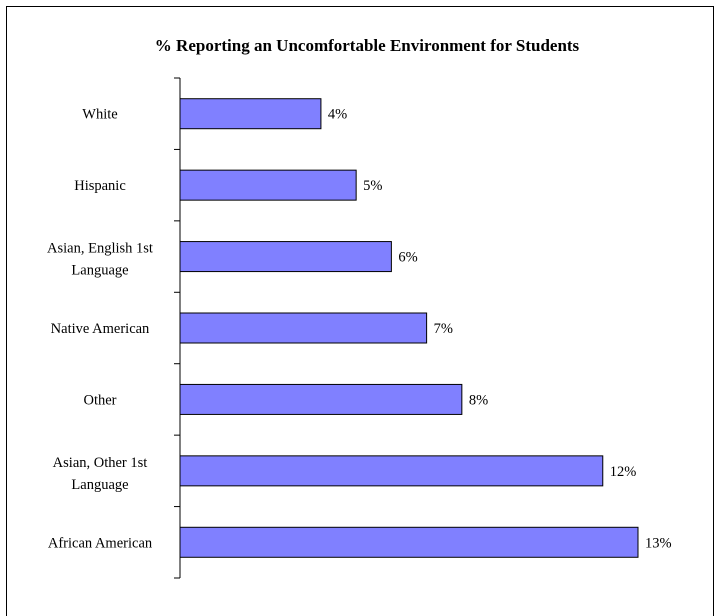 This screenshot has height=616, width=723. I want to click on bar-value-label: 8%, so click(478, 400).